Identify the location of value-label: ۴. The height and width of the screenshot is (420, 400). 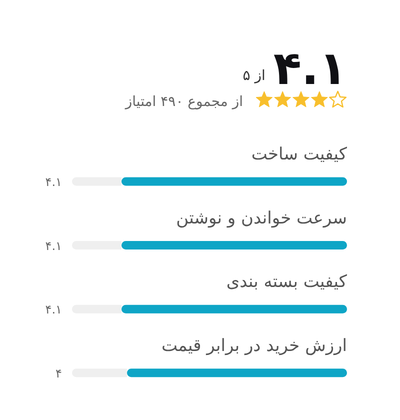
(59, 373).